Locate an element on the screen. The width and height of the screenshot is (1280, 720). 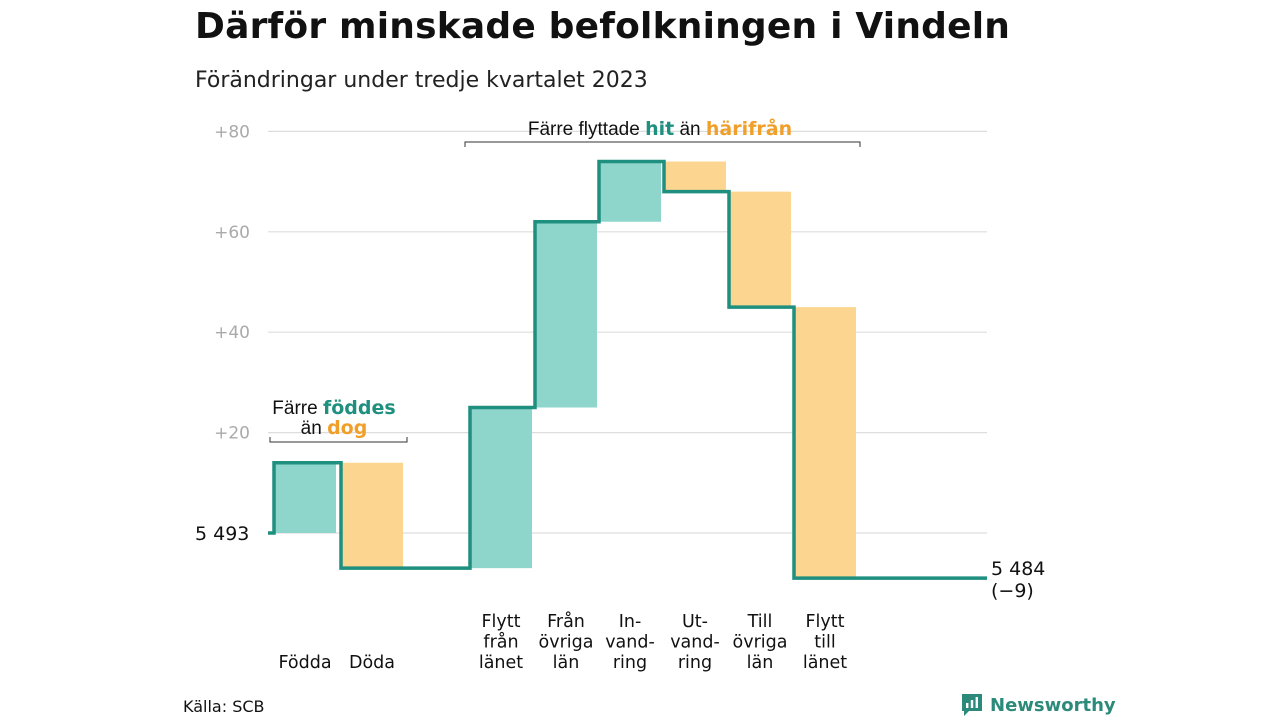
category-label: Från is located at coordinates (566, 621).